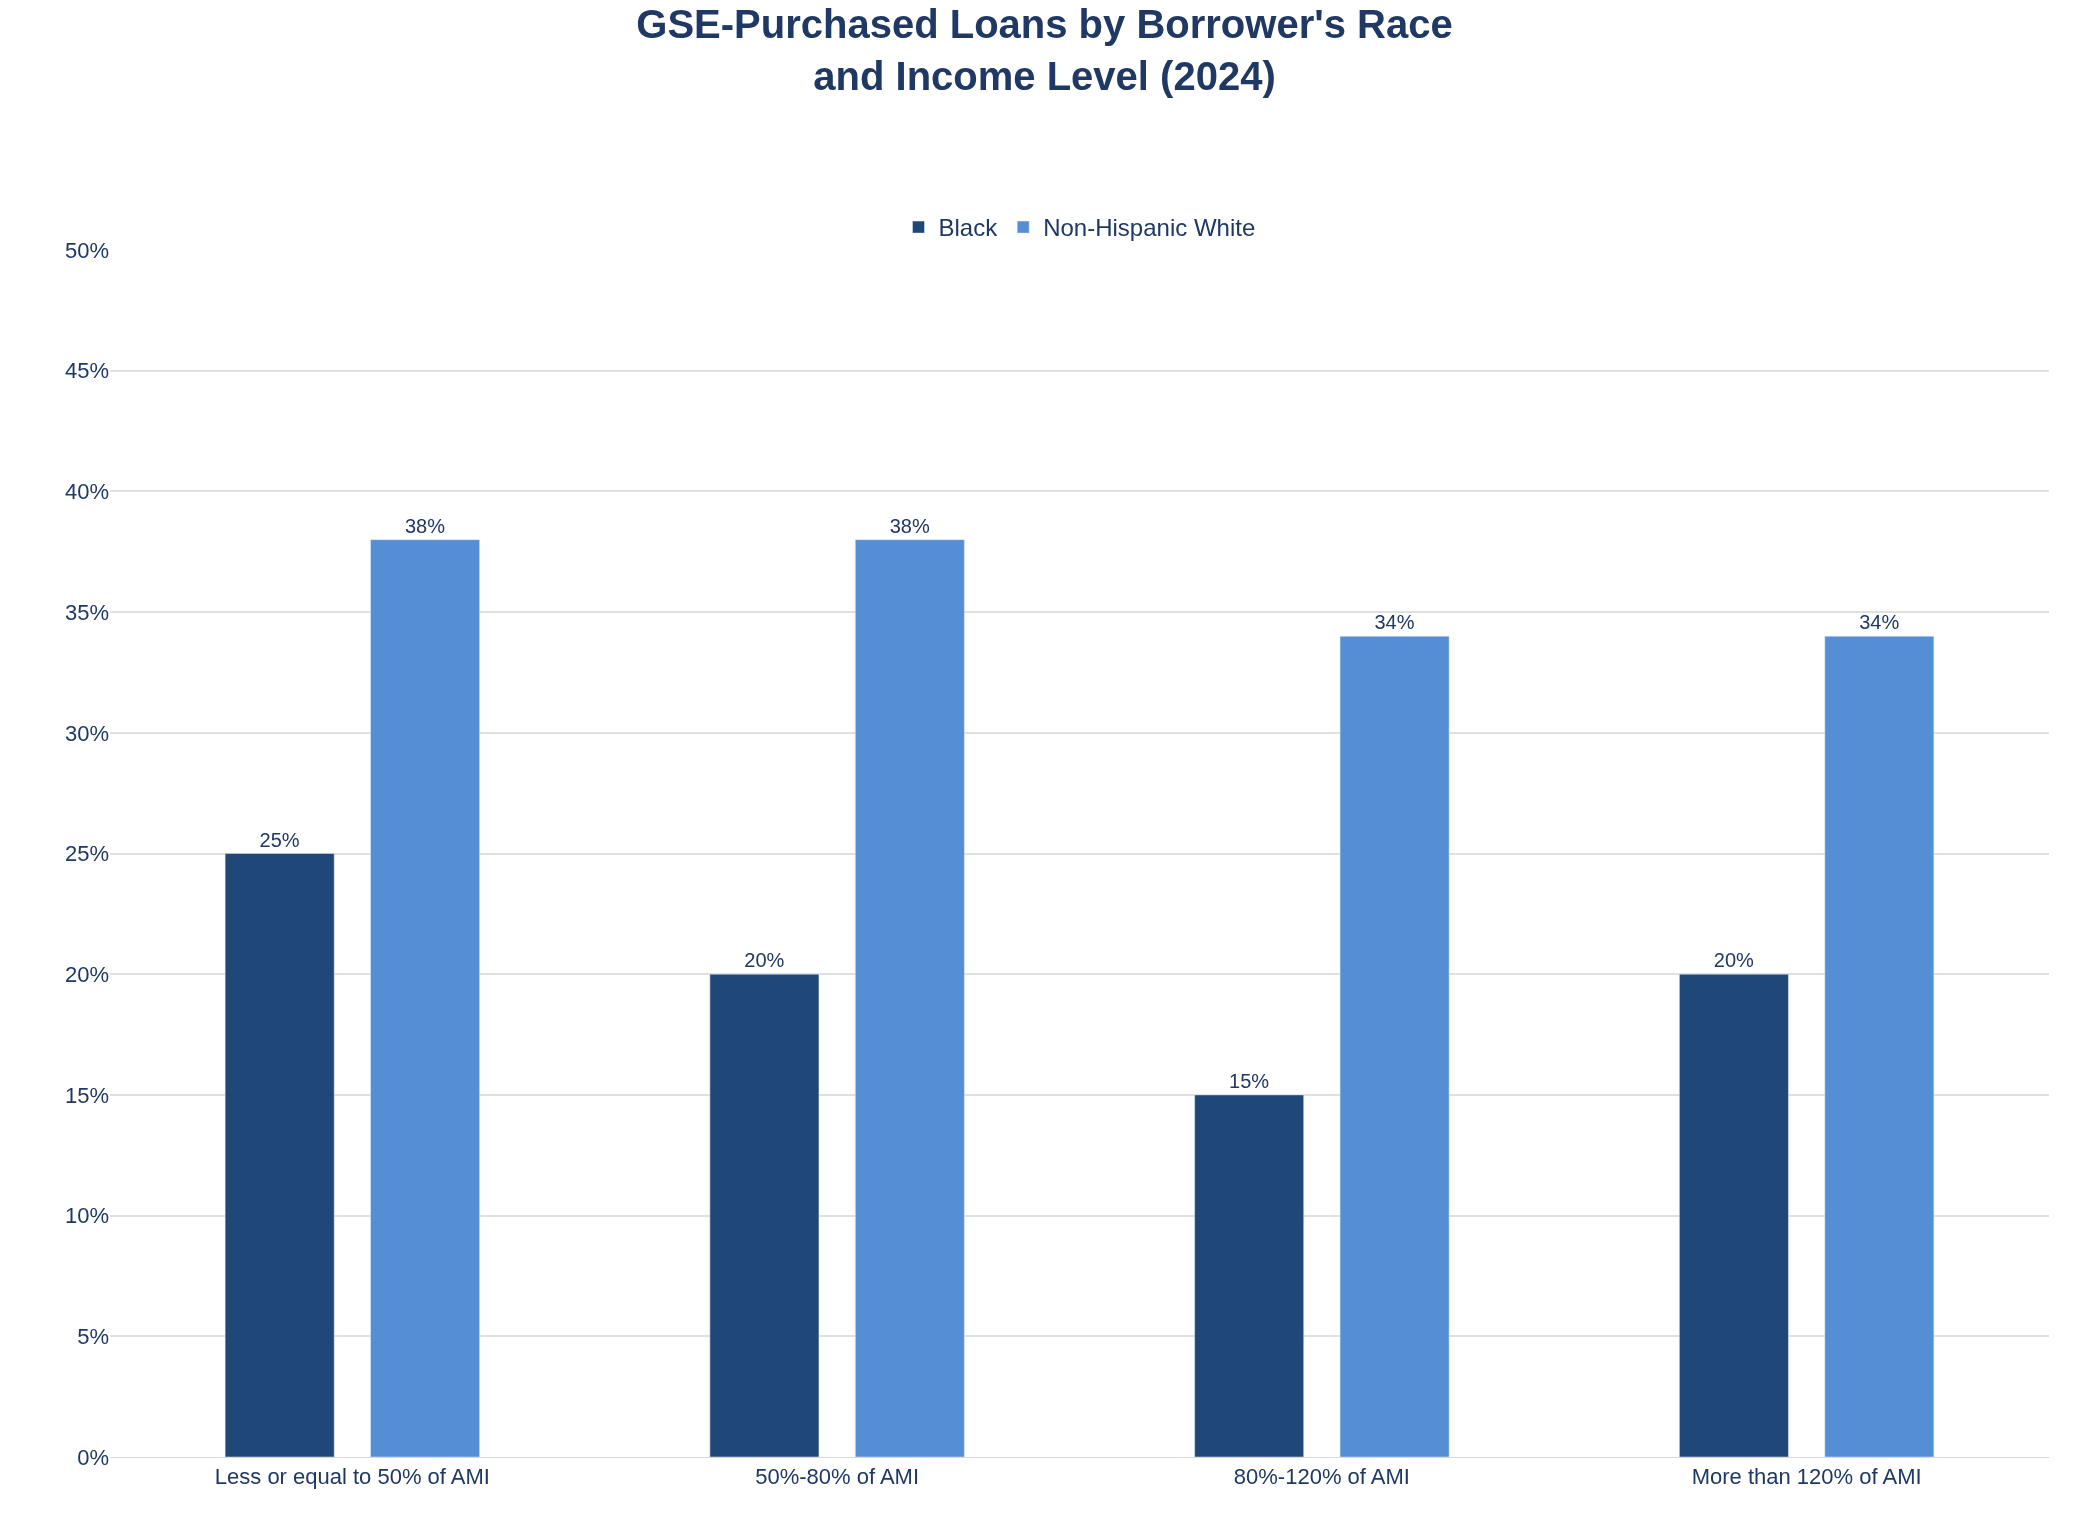  I want to click on x-tick-label: Less or equal to 50% of AMI, so click(352, 1477).